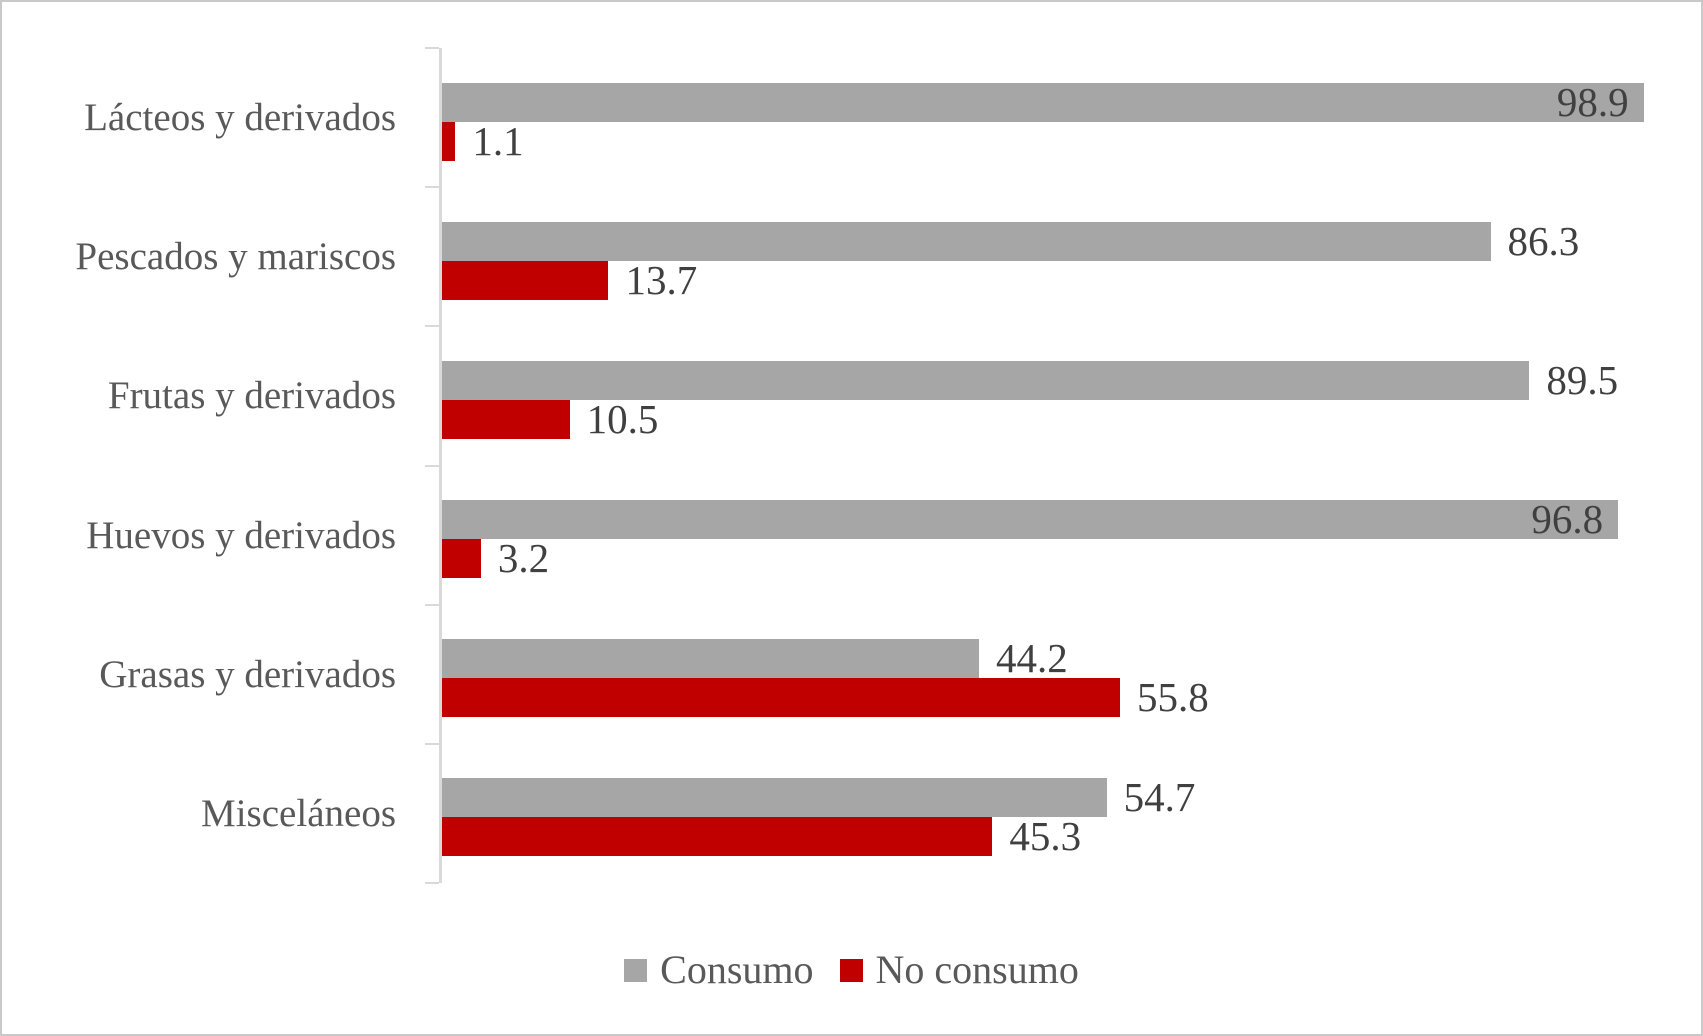 The image size is (1703, 1036). I want to click on legend-item: No consumo, so click(959, 969).